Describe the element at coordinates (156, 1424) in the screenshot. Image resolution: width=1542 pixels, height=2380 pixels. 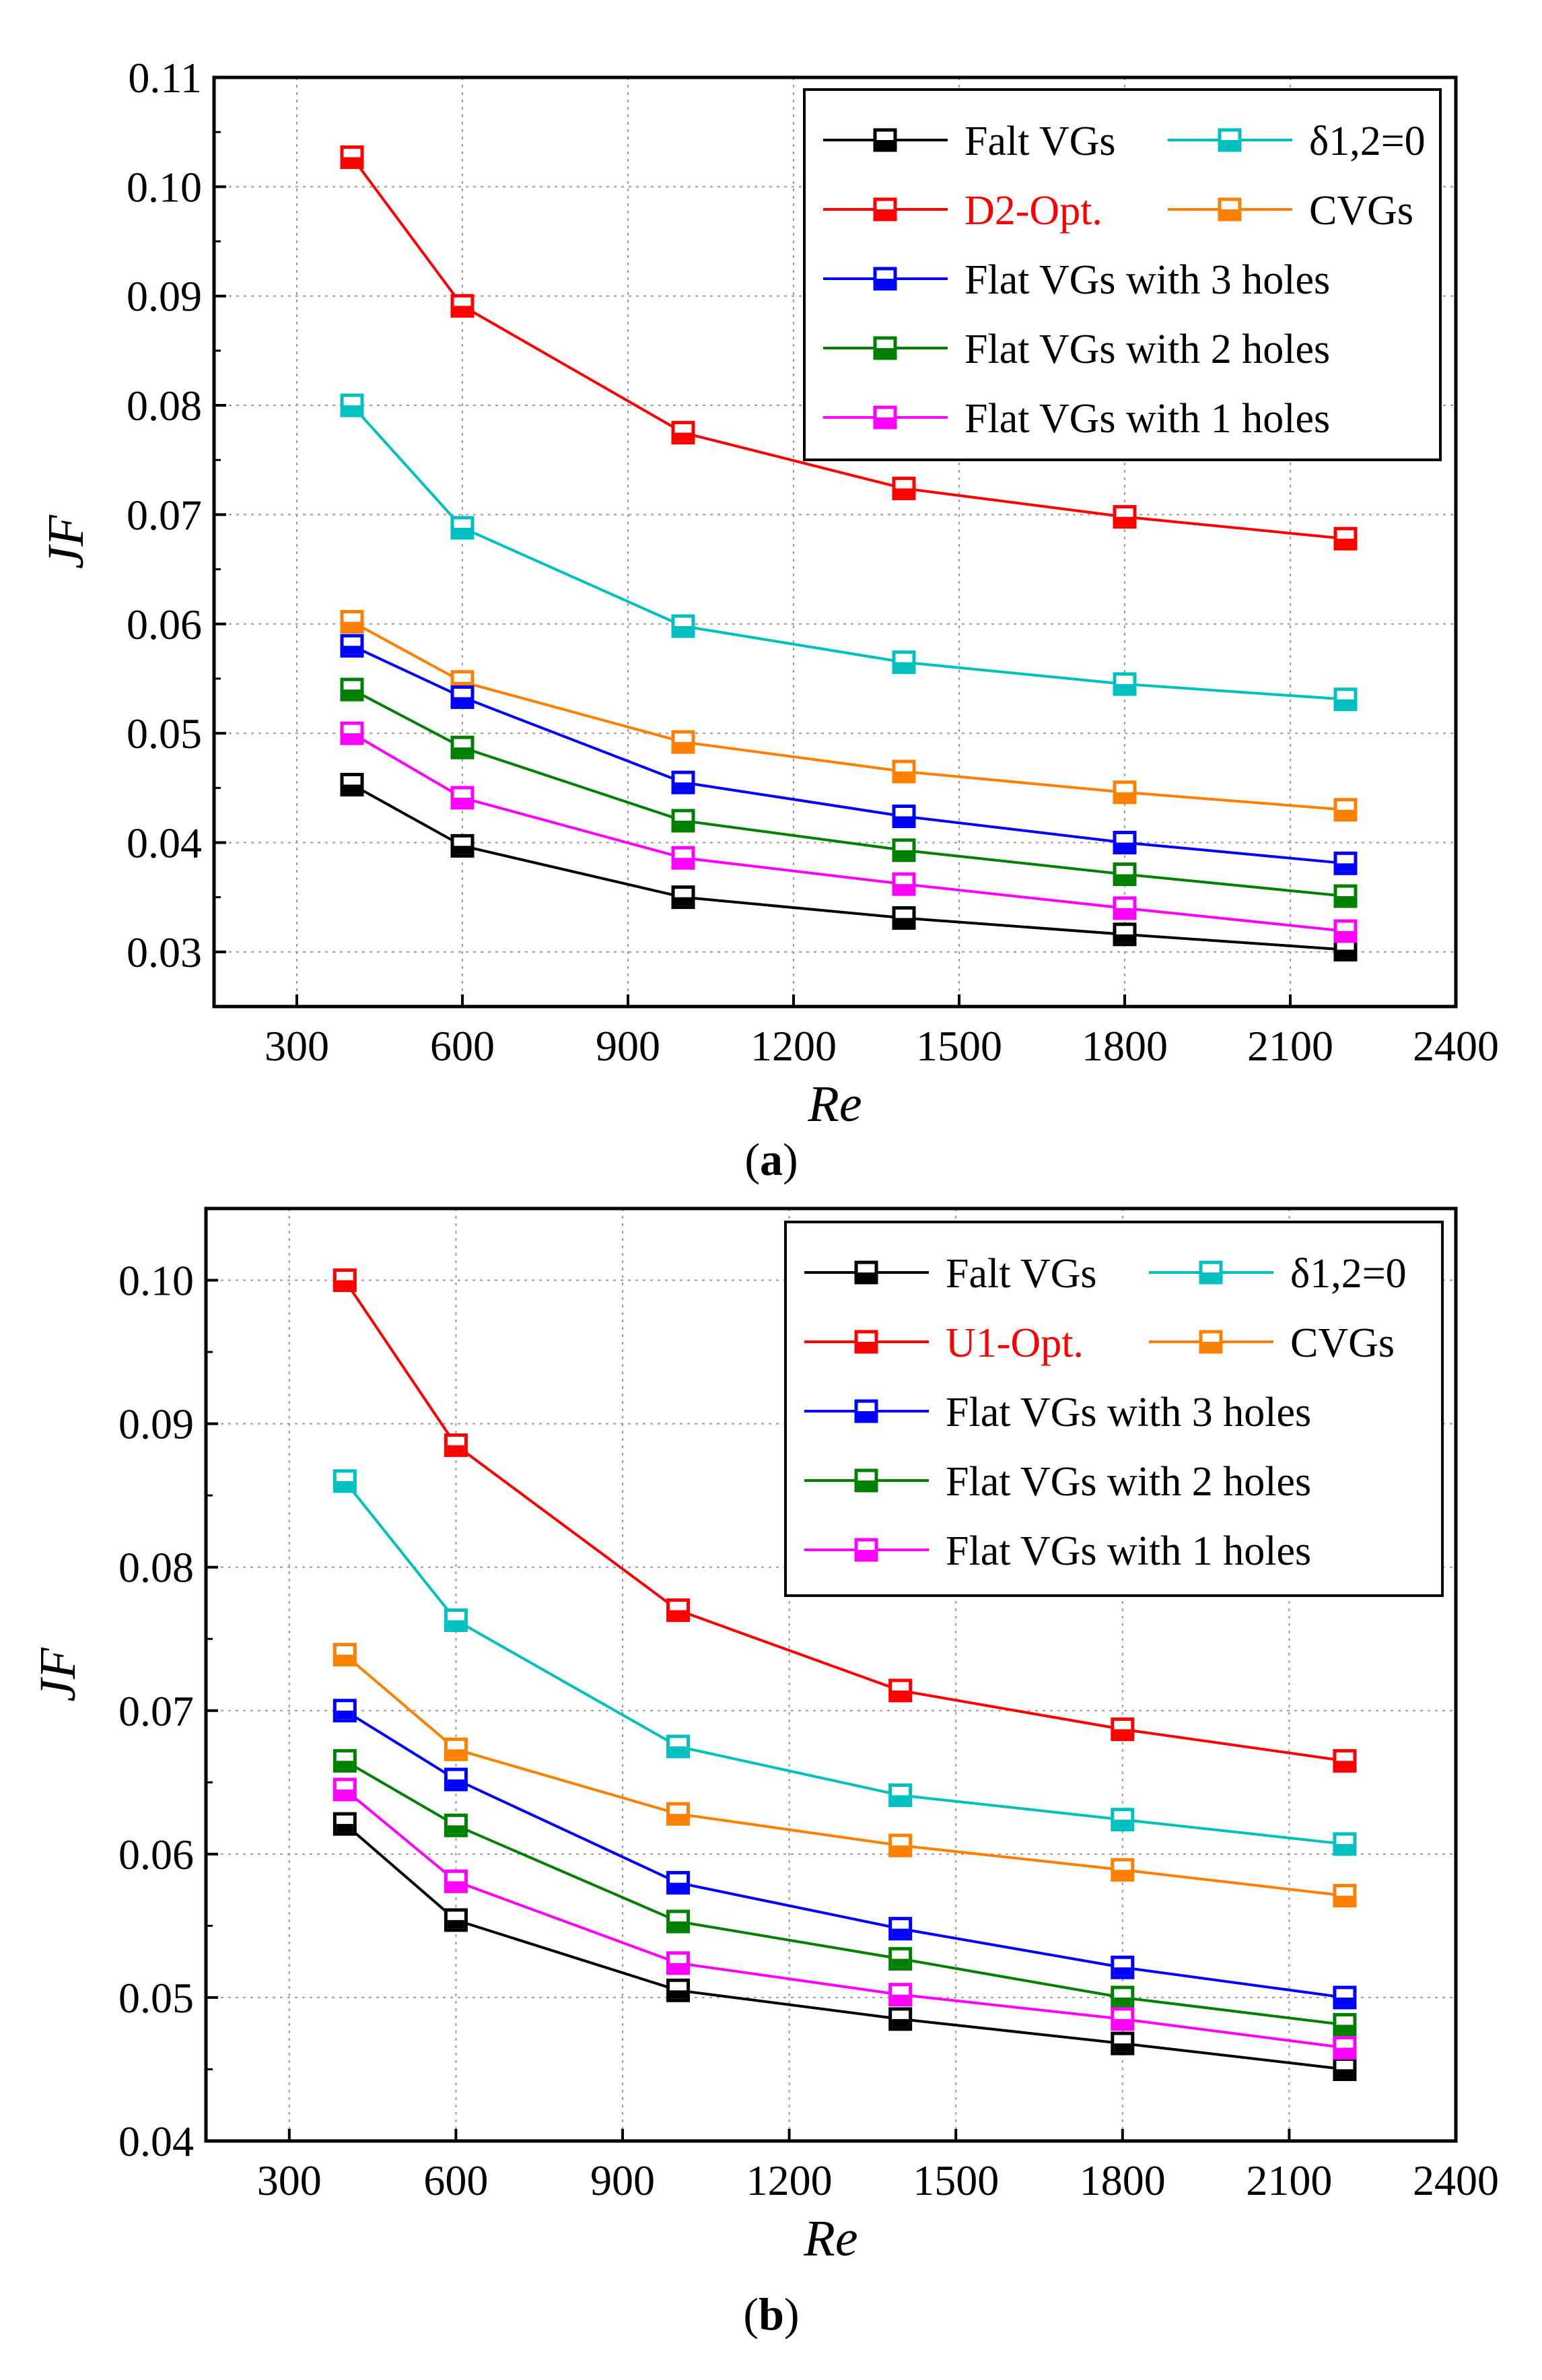
I see `y-tick-label: 0.09` at that location.